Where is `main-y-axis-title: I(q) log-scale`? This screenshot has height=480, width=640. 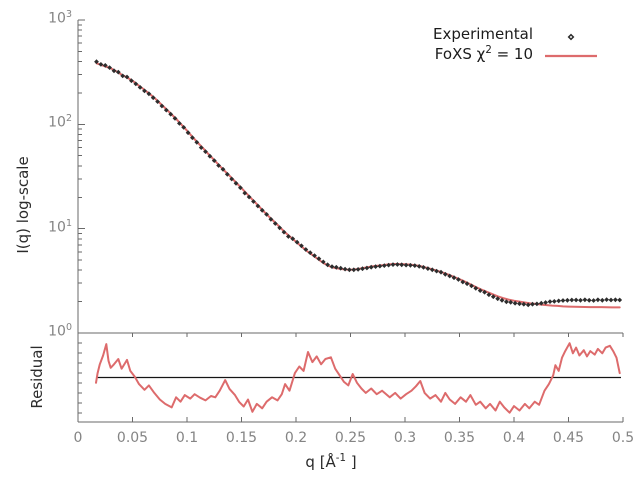
main-y-axis-title: I(q) log-scale is located at coordinates (23, 205).